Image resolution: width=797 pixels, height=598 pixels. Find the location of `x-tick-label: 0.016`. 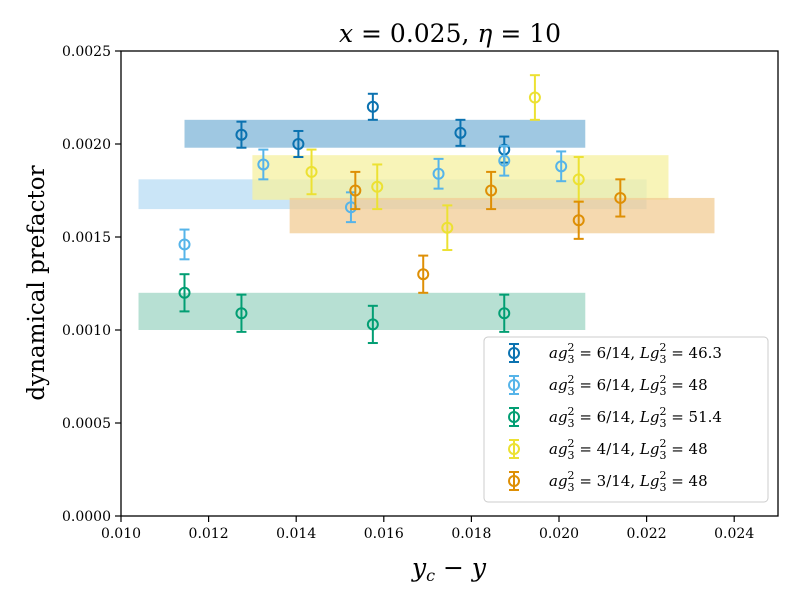

x-tick-label: 0.016 is located at coordinates (384, 534).